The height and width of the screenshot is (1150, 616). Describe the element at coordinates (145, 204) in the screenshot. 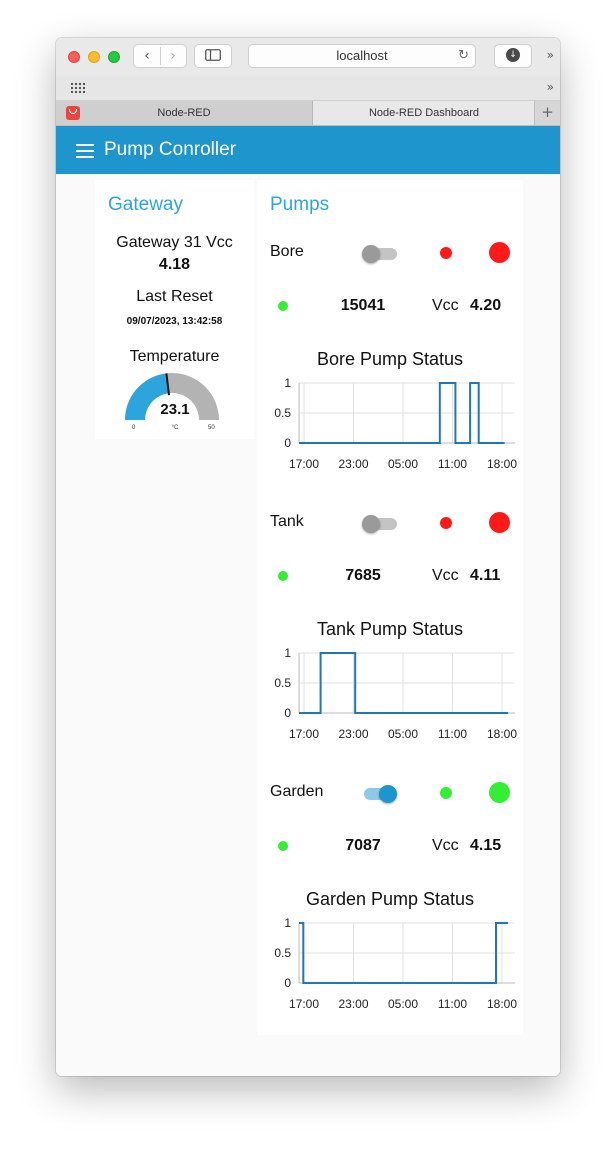

I see `gateway-group-title: Gateway` at that location.